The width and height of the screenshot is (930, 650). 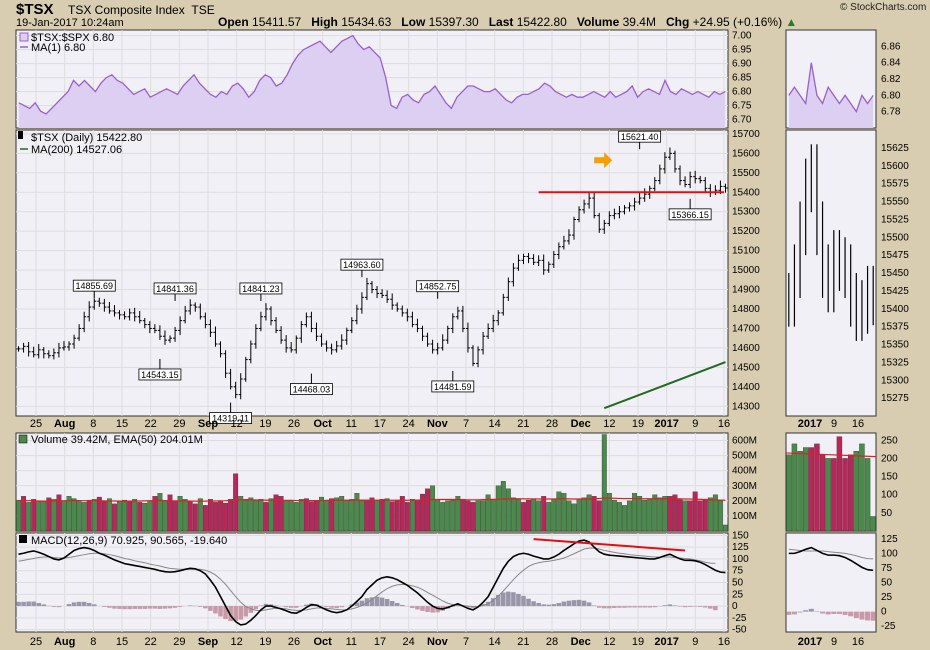 What do you see at coordinates (739, 618) in the screenshot?
I see `macd-tick-label: -25` at bounding box center [739, 618].